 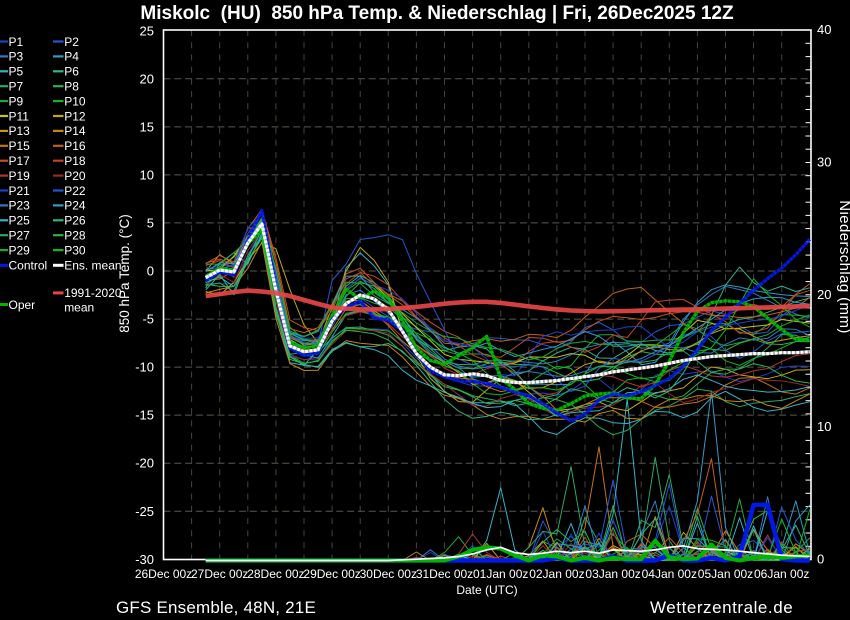 I want to click on svg-text: P11, so click(x=19, y=116).